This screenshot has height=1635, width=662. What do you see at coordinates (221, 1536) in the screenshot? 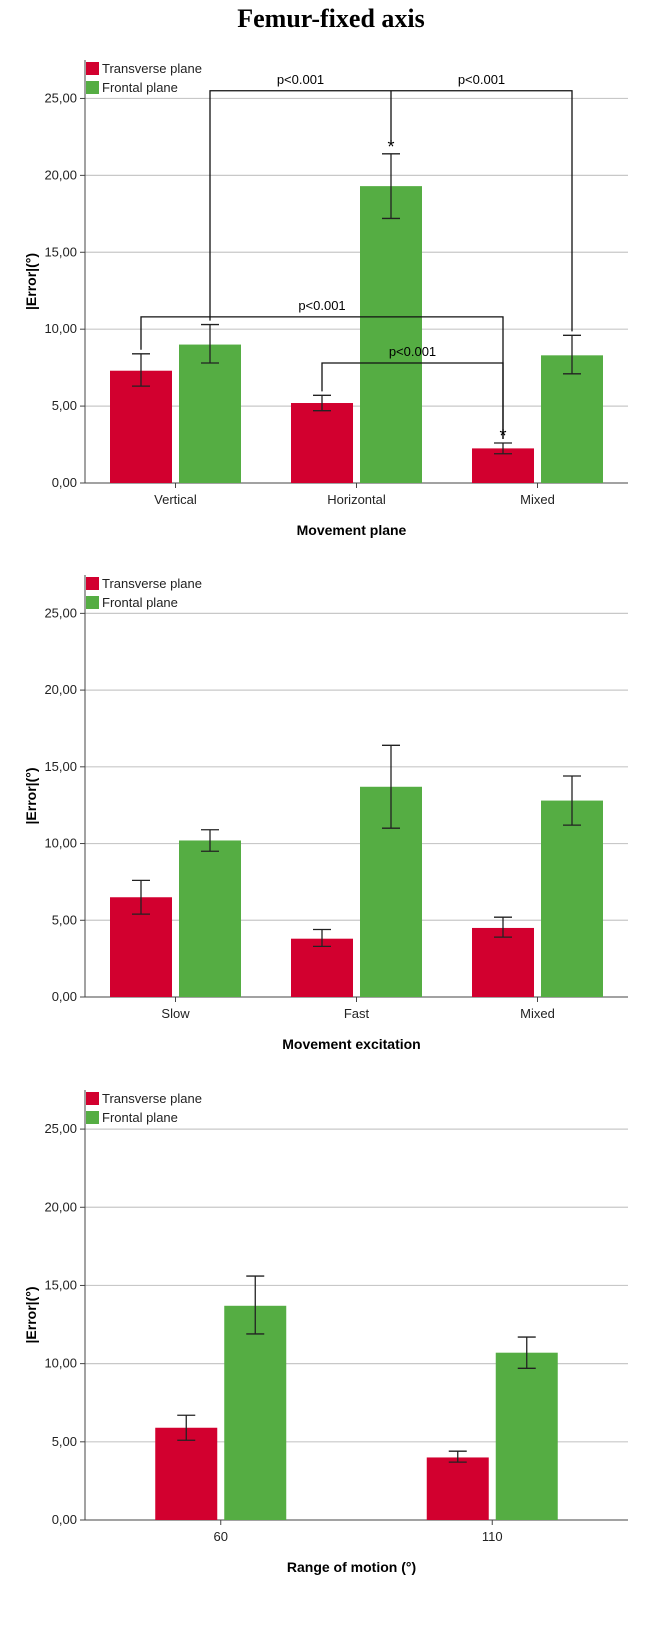
I see `x-tick-label: 60` at bounding box center [221, 1536].